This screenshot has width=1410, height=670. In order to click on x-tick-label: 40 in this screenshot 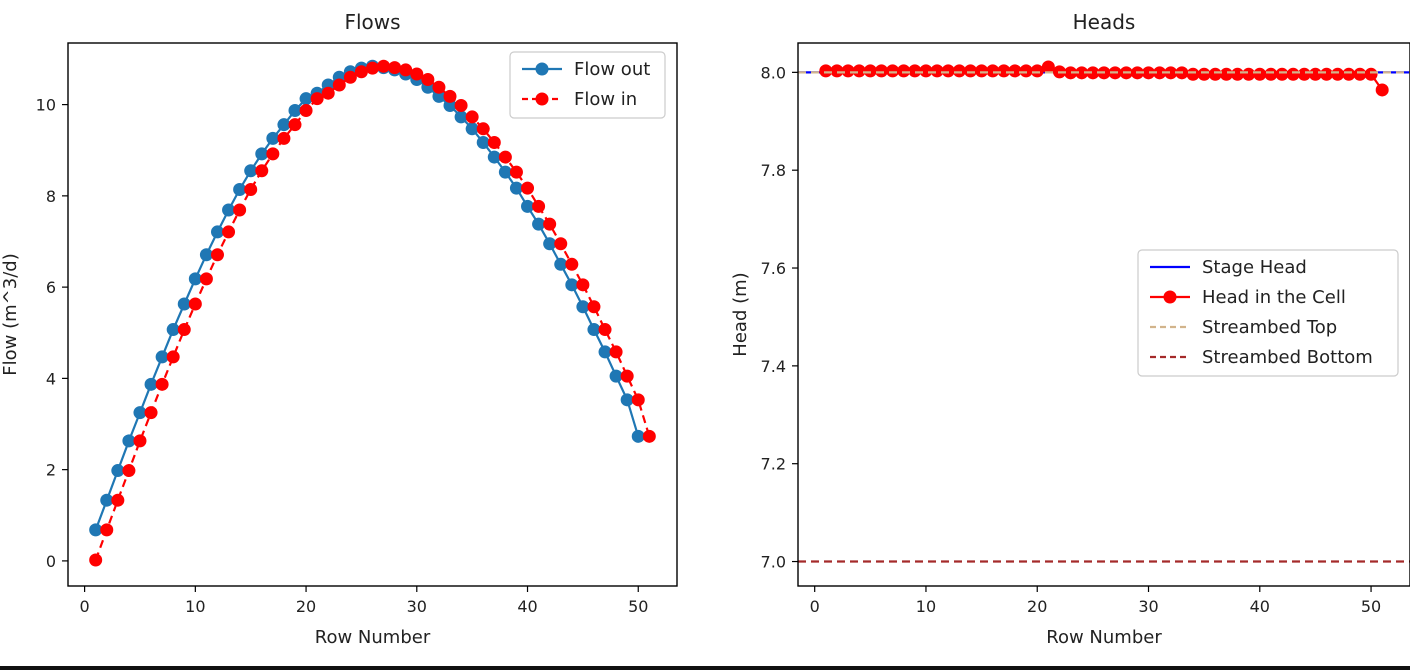, I will do `click(1260, 606)`.